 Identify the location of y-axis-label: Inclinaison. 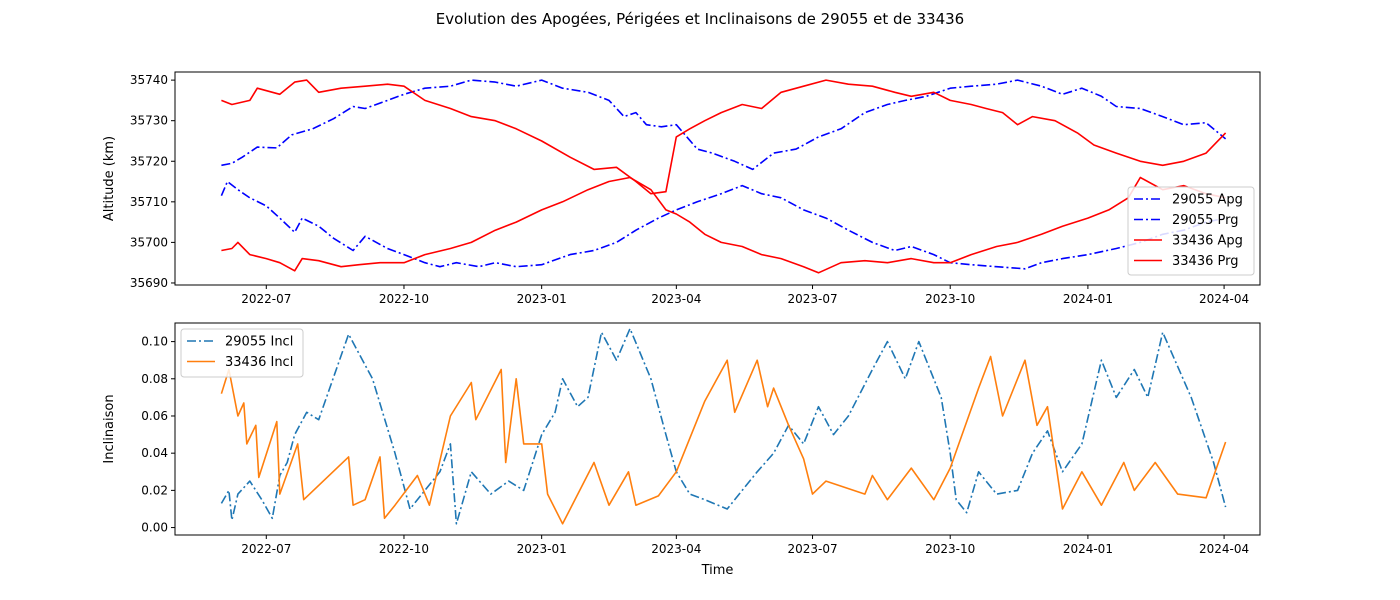
(109, 428).